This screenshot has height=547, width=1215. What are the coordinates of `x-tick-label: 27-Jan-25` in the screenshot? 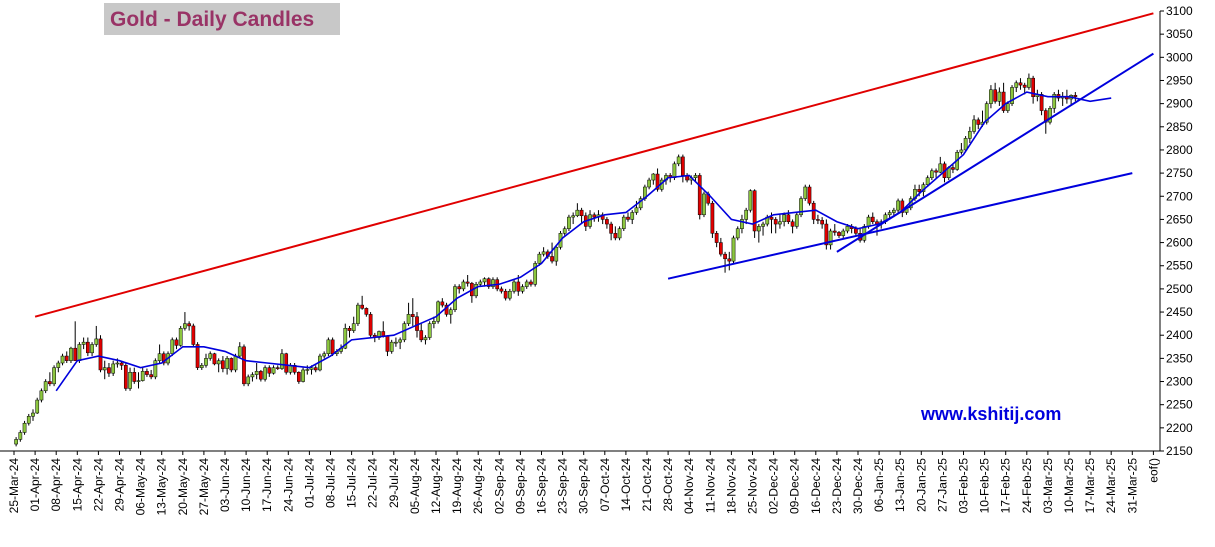 It's located at (942, 485).